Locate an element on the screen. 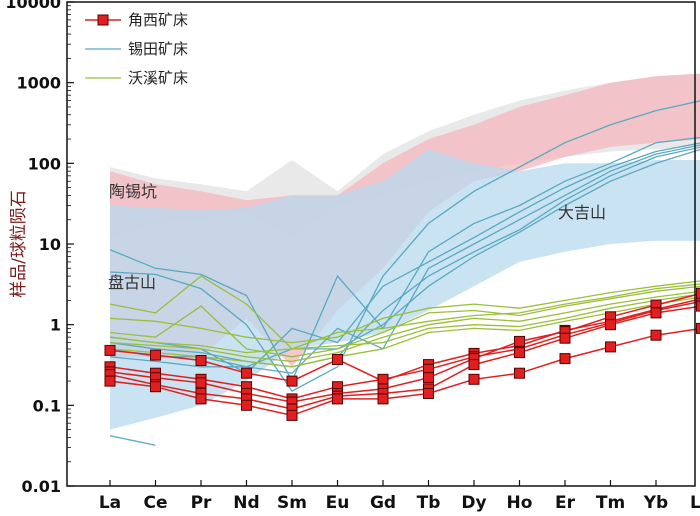 This screenshot has width=700, height=516. x-axis: La Ce Pr Nd Sm Eu Gd Tb Dy Ho Er Tm Yb Lu is located at coordinates (399, 496).